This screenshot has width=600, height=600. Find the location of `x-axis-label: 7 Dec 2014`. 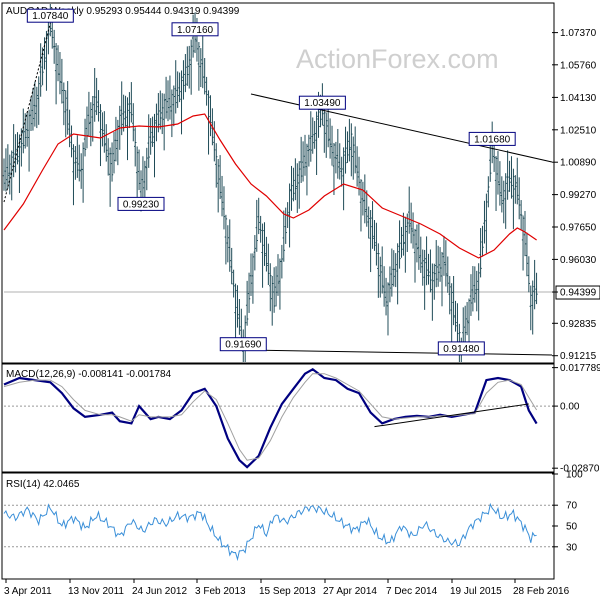

x-axis-label: 7 Dec 2014 is located at coordinates (412, 591).